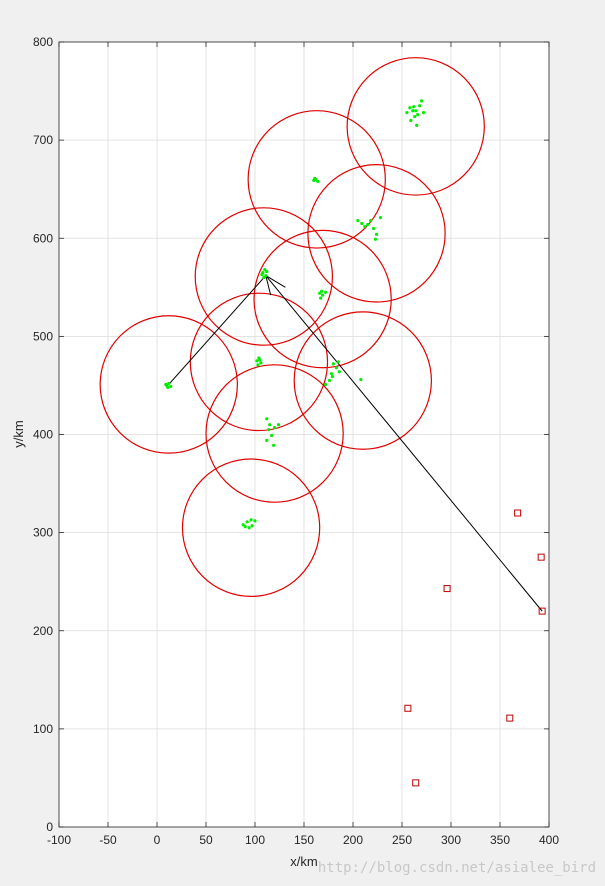  Describe the element at coordinates (402, 840) in the screenshot. I see `x-tick-label: 250` at that location.